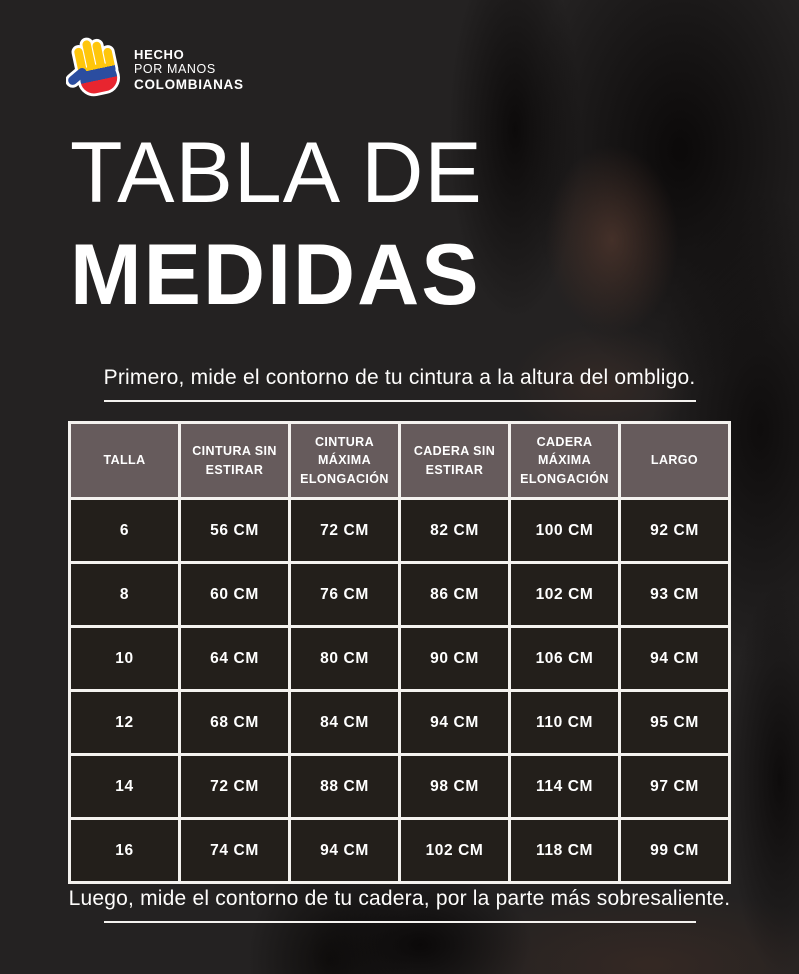 The width and height of the screenshot is (799, 974). I want to click on cell-value: 100 CM, so click(564, 530).